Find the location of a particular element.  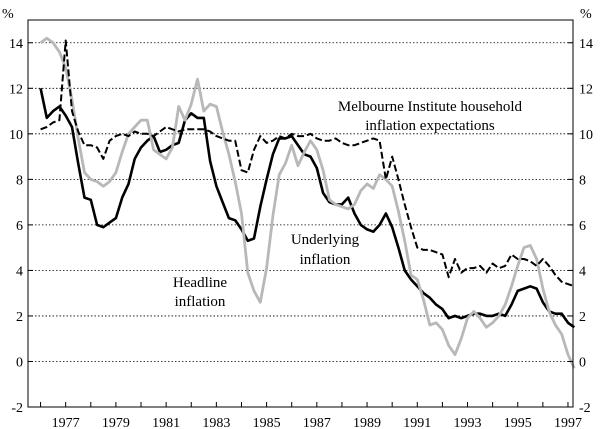

x-tick-label-1997: 1997 is located at coordinates (568, 422).